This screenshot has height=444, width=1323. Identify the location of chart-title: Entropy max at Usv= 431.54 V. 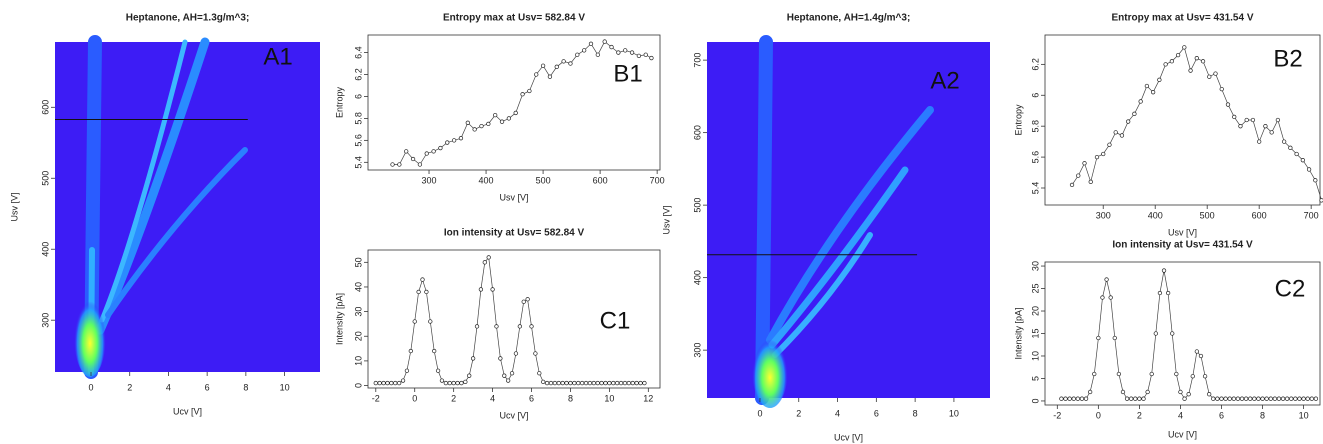
(1182, 18).